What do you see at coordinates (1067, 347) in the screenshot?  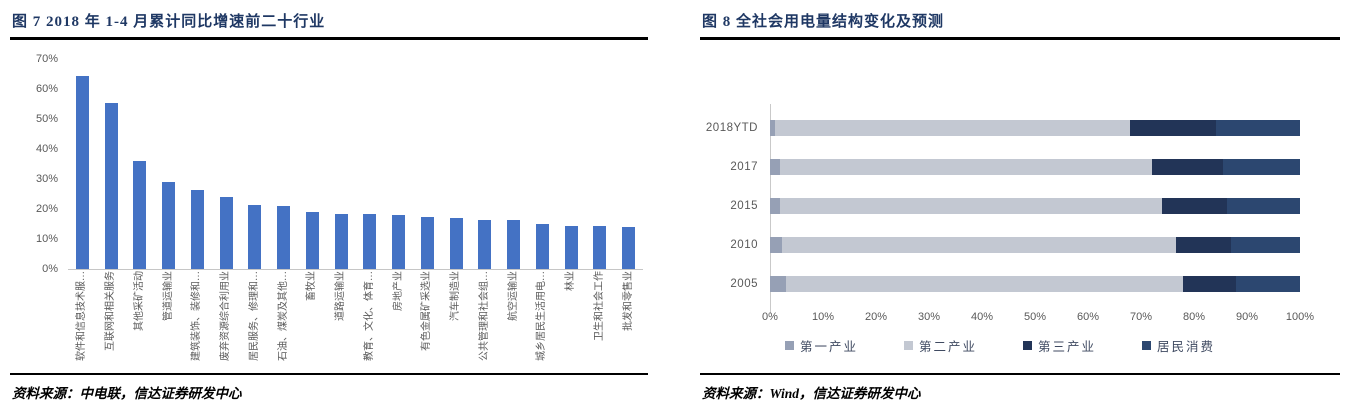 I see `legend-label: 第三产业` at bounding box center [1067, 347].